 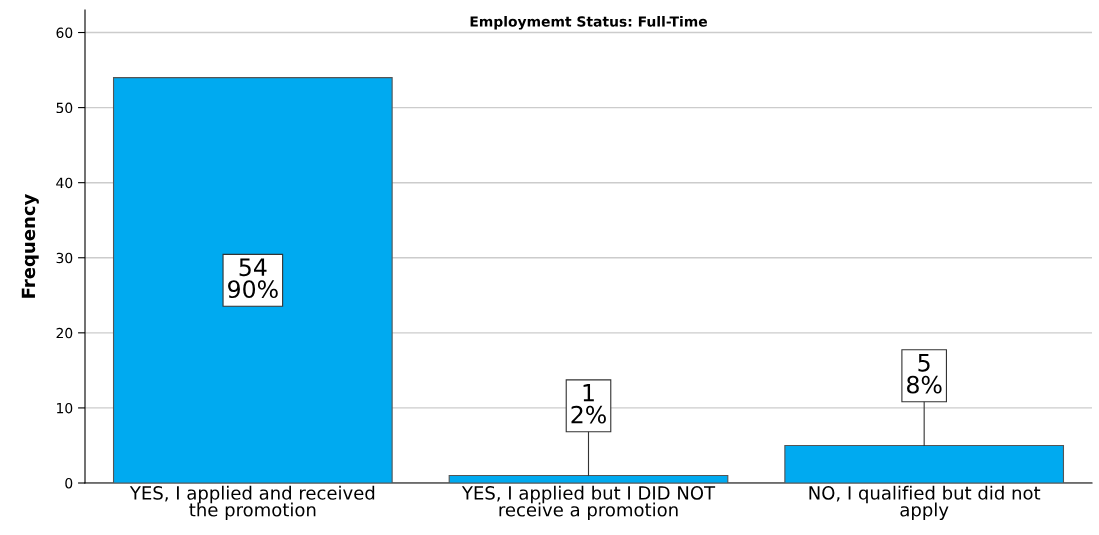 What do you see at coordinates (64, 258) in the screenshot?
I see `y-tick-label: 30` at bounding box center [64, 258].